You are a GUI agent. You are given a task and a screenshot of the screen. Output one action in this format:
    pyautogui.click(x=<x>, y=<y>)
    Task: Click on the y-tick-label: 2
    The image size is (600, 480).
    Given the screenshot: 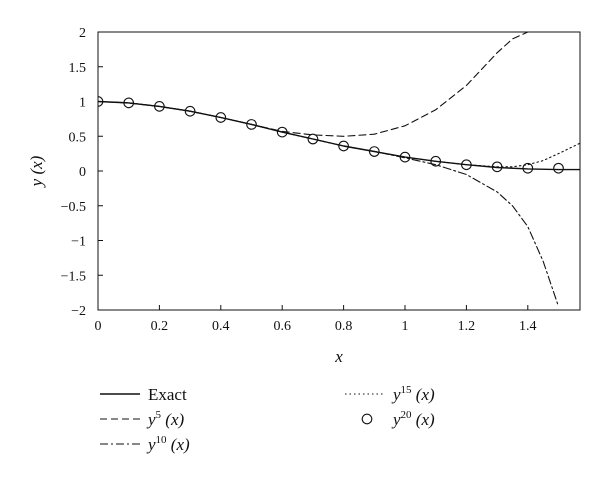 What is the action you would take?
    pyautogui.click(x=82, y=33)
    